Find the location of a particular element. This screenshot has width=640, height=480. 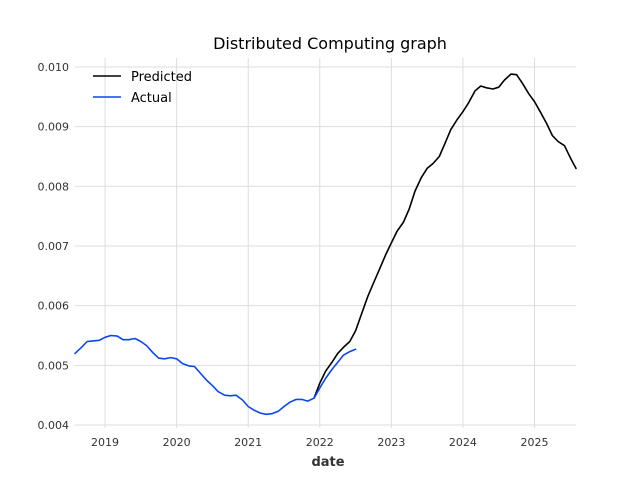

y-tick-label: 0.004 is located at coordinates (54, 425).